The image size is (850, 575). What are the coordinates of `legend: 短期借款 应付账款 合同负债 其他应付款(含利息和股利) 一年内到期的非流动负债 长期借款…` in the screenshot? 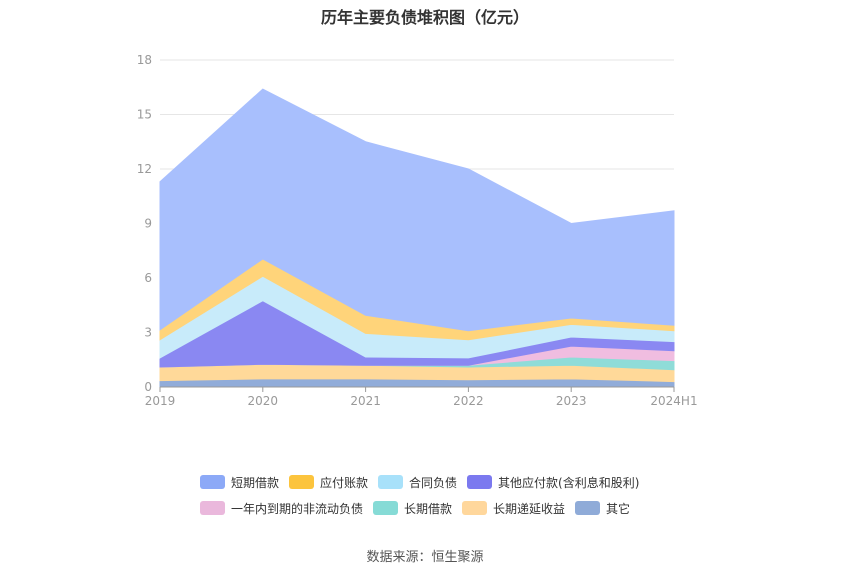 It's located at (430, 498).